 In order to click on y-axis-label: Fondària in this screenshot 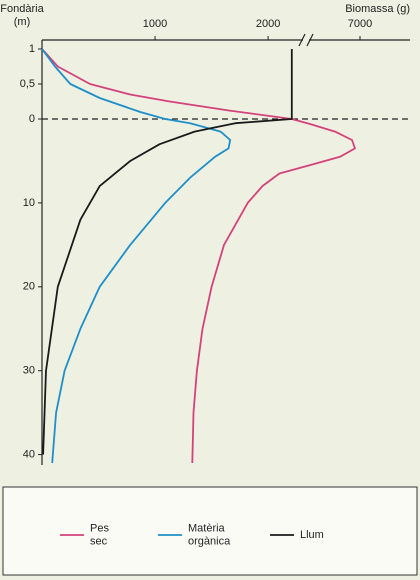, I will do `click(22, 9)`.